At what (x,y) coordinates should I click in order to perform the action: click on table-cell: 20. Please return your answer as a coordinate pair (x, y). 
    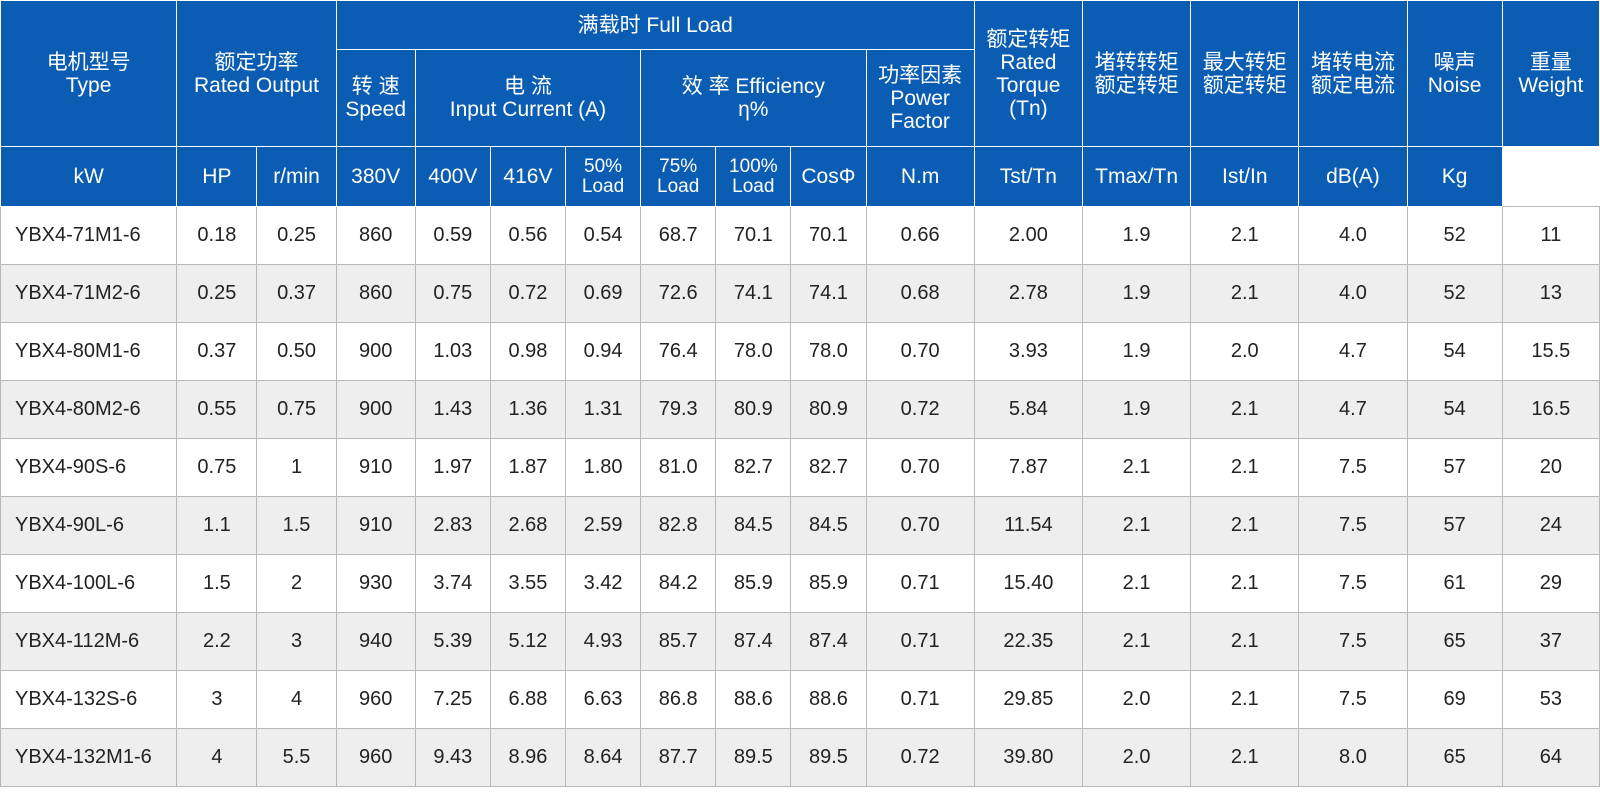
    Looking at the image, I should click on (1550, 467).